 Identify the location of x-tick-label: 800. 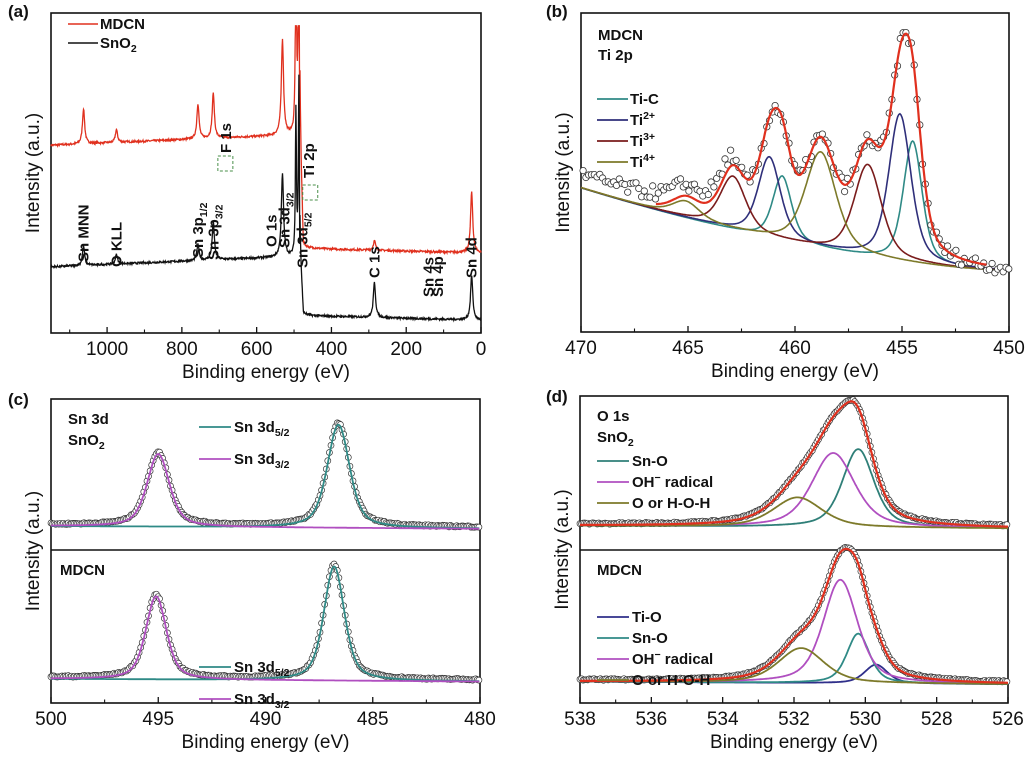
(182, 349).